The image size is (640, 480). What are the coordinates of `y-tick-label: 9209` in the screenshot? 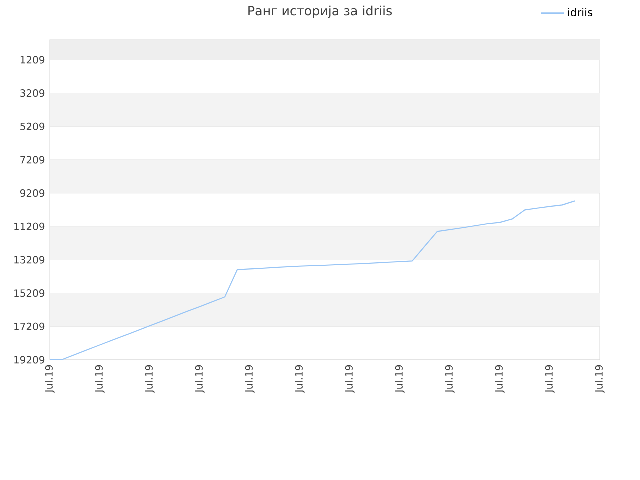 It's located at (32, 194).